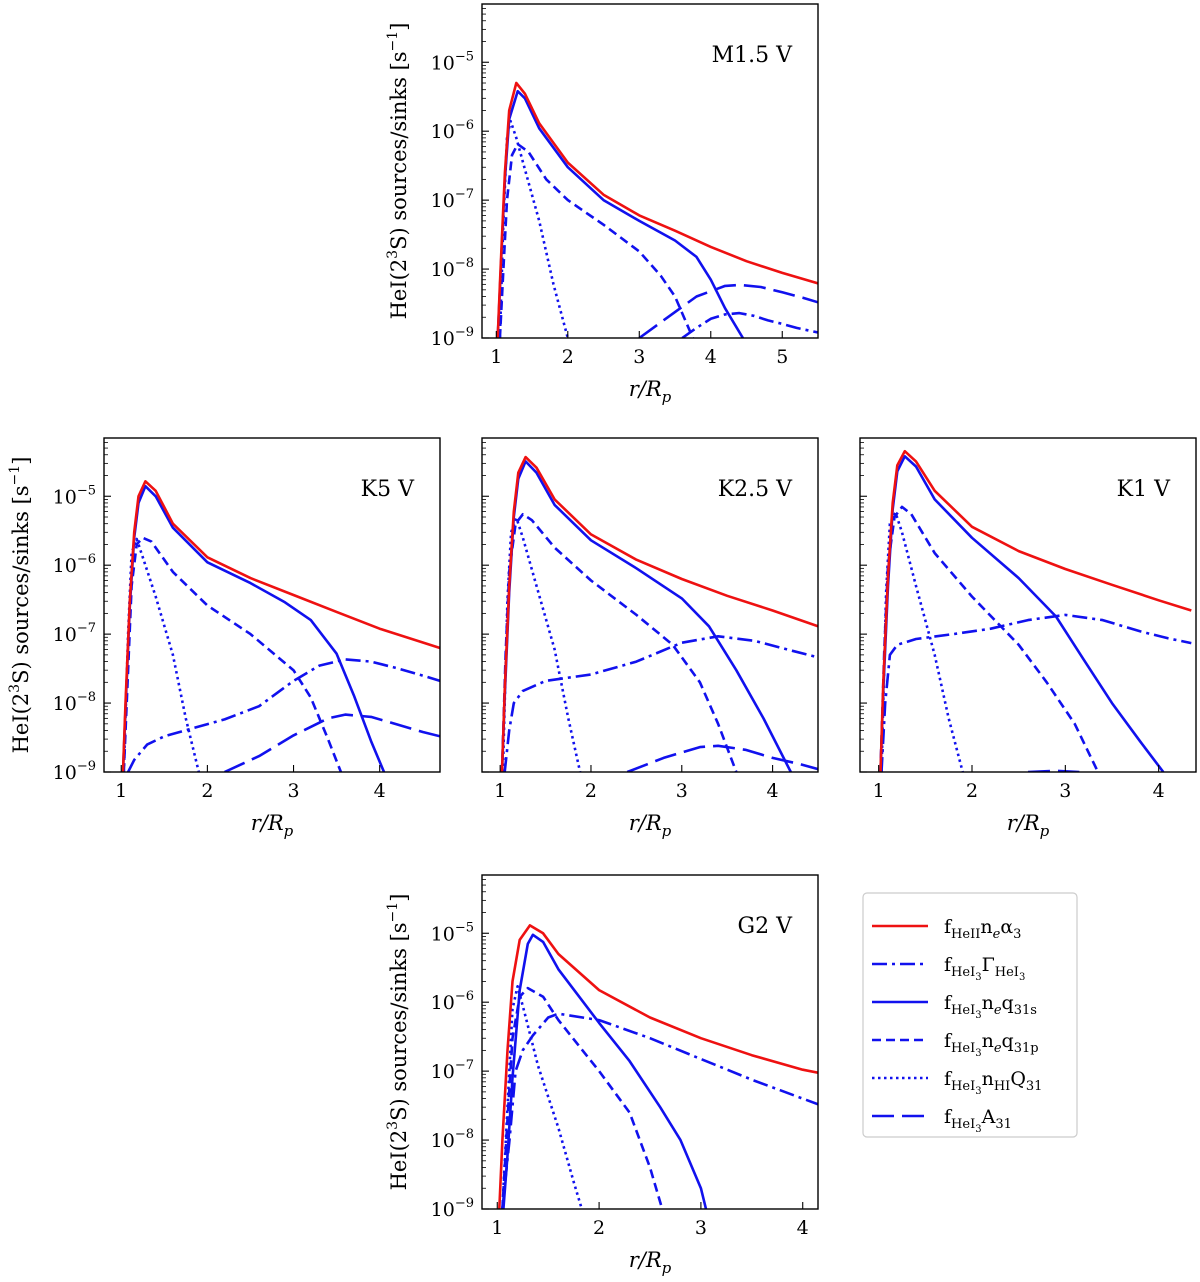 The image size is (1200, 1282). What do you see at coordinates (766, 926) in the screenshot?
I see `panel-title: G2 V` at bounding box center [766, 926].